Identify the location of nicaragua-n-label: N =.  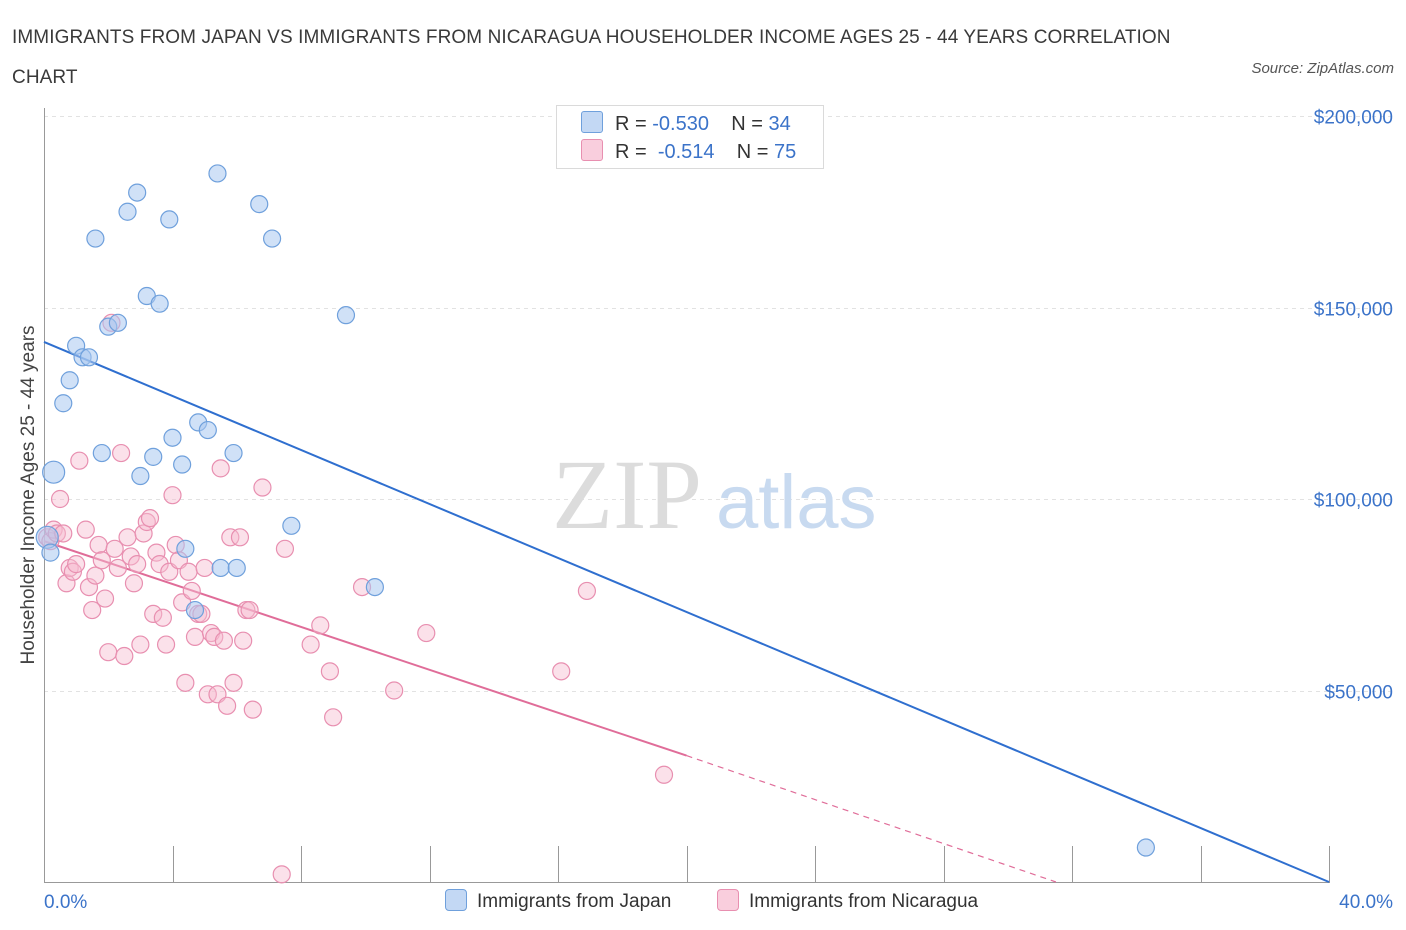
(752, 152).